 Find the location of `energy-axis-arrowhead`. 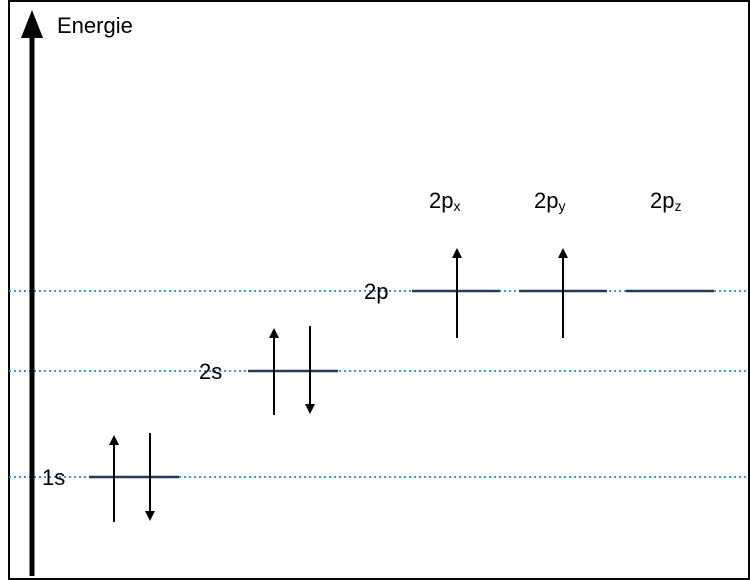

energy-axis-arrowhead is located at coordinates (32, 24).